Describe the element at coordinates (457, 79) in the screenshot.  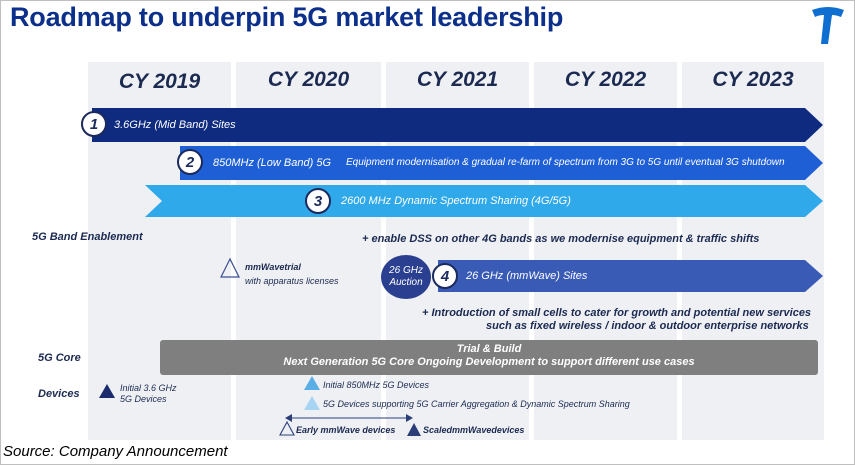
I see `year-label: CY 2021` at that location.